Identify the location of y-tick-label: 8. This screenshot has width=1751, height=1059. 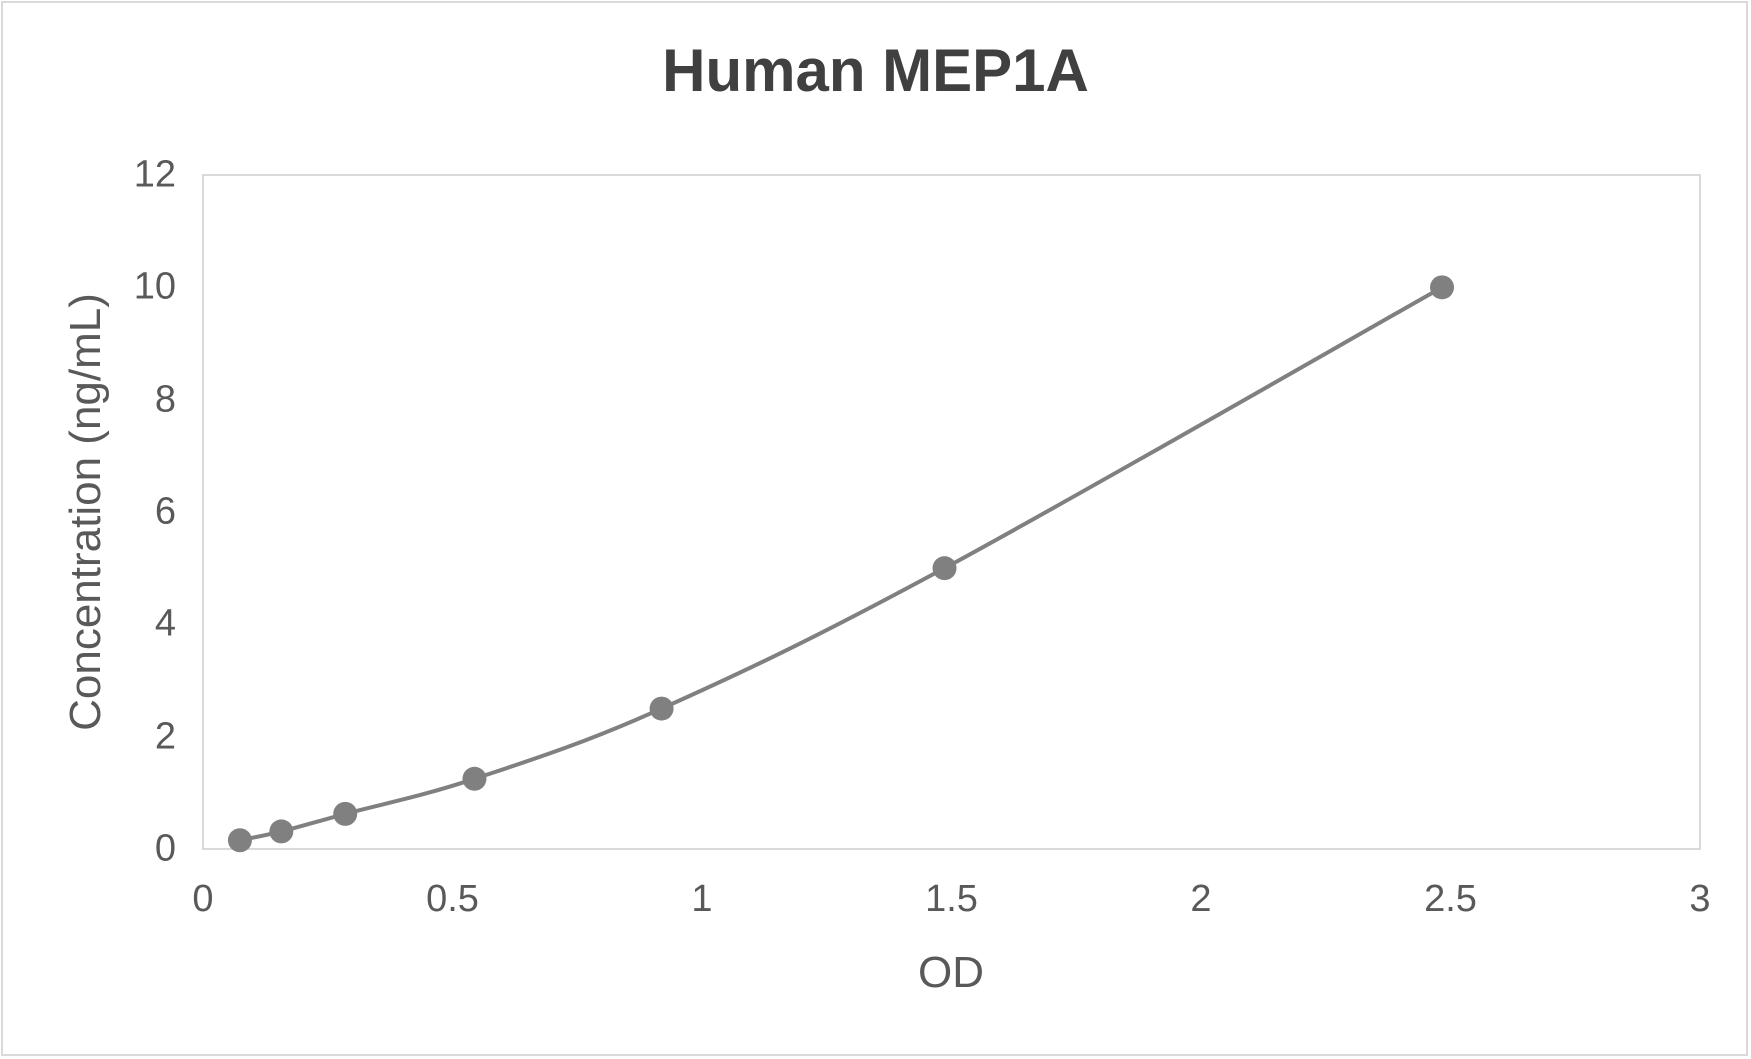
(165, 399).